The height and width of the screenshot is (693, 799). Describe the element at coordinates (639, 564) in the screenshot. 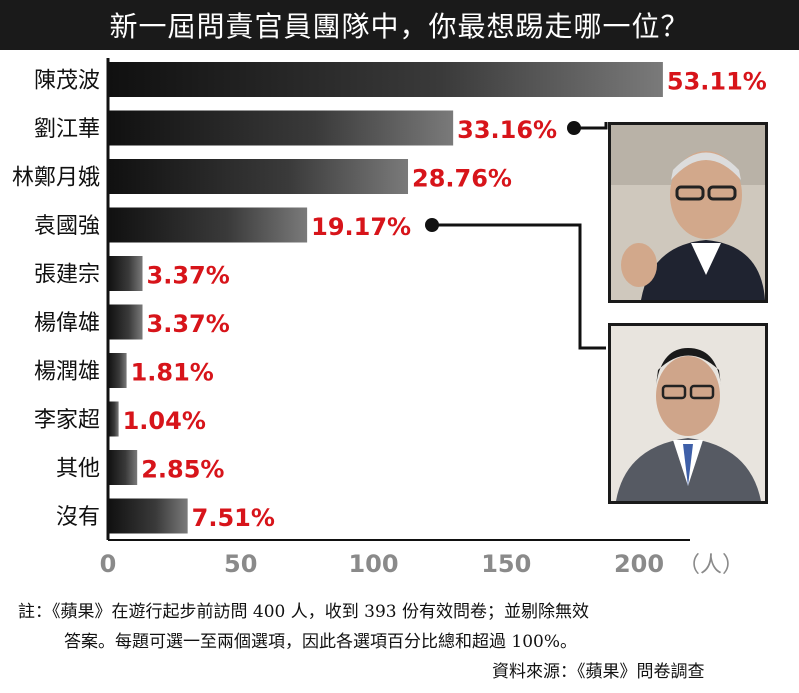

I see `x-tick-label: 200` at that location.